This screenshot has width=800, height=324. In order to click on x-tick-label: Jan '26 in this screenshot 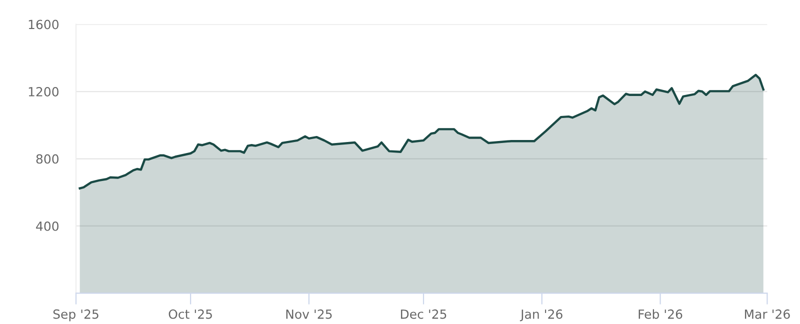, I will do `click(541, 315)`.